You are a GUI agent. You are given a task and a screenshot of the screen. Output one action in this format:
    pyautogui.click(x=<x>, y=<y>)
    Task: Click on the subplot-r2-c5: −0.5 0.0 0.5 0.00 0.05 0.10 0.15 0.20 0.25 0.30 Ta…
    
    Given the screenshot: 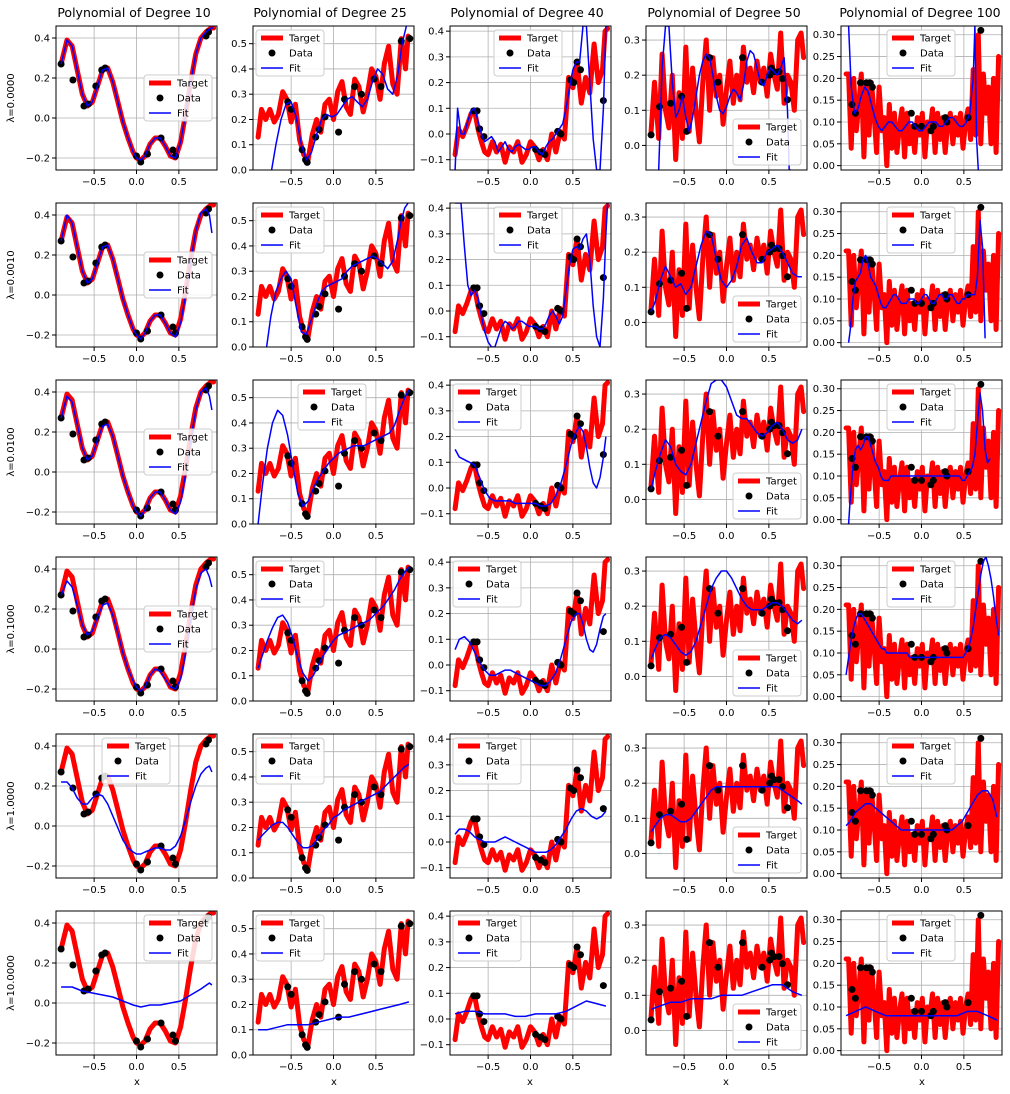 What is the action you would take?
    pyautogui.click(x=908, y=283)
    